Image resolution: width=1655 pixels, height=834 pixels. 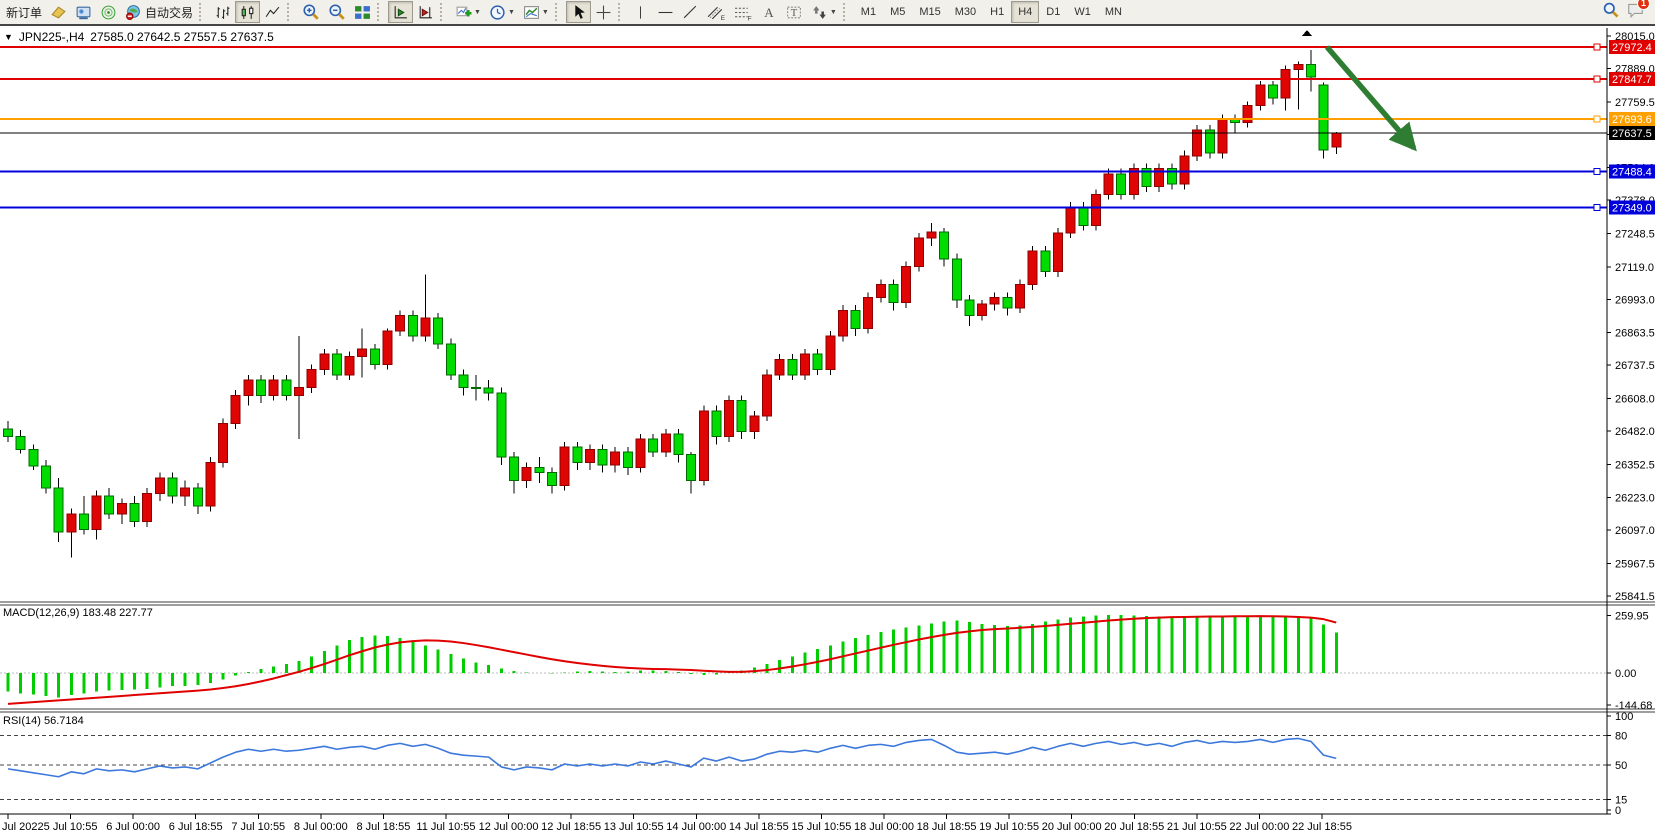 I want to click on chevron-down-icon: ▼, so click(x=511, y=12).